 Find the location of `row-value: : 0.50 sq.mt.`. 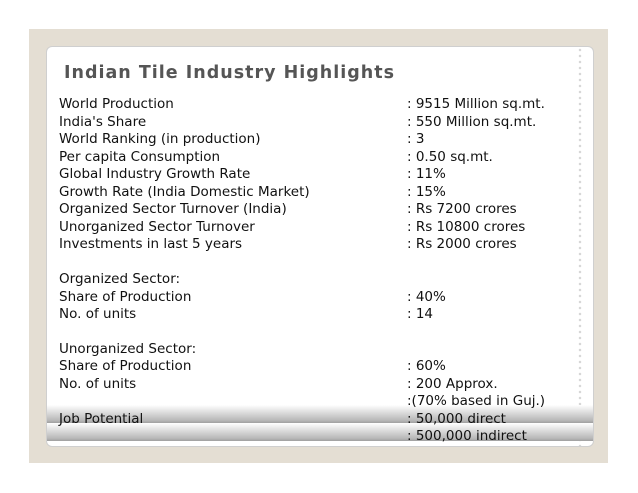

row-value: : 0.50 sq.mt. is located at coordinates (450, 156).